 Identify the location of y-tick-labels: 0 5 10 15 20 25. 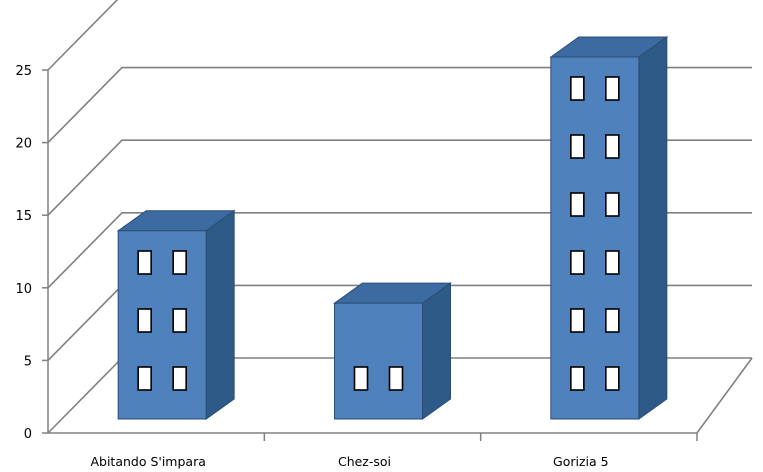
(31, 253).